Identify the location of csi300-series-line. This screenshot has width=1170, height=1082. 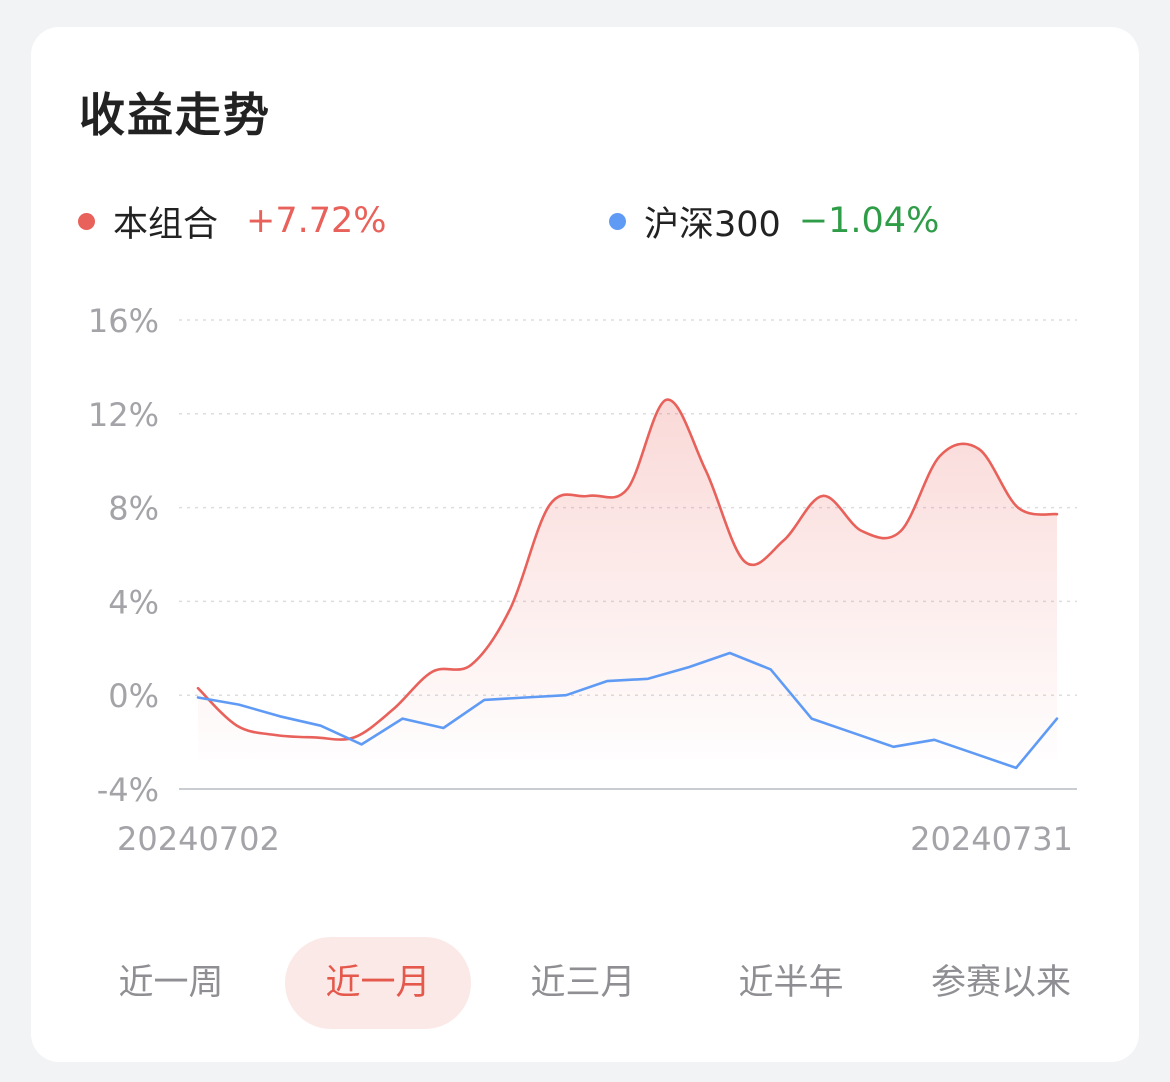
(627, 710).